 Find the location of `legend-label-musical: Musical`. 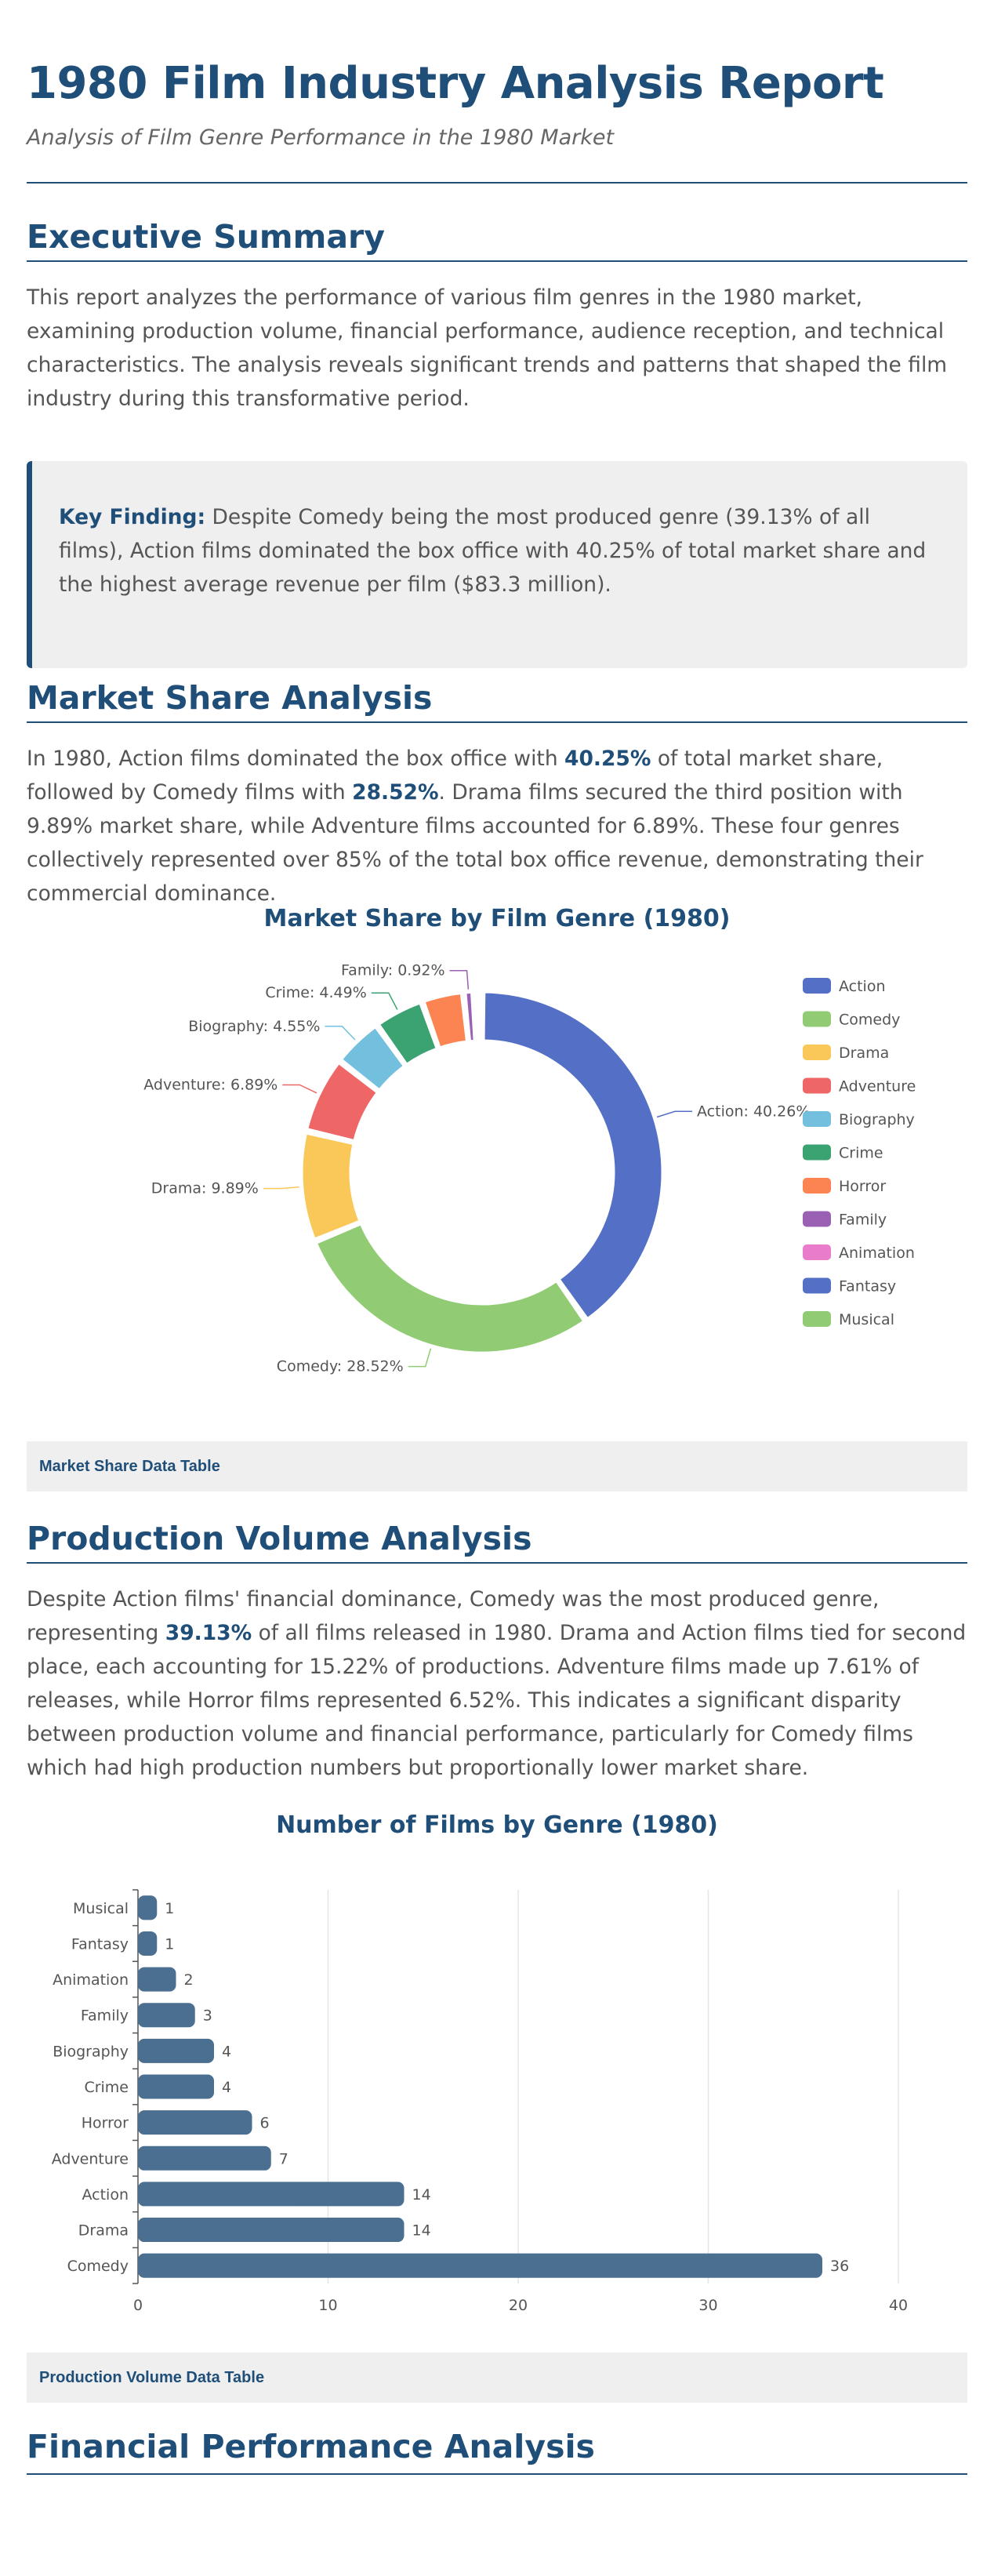

legend-label-musical: Musical is located at coordinates (866, 1319).